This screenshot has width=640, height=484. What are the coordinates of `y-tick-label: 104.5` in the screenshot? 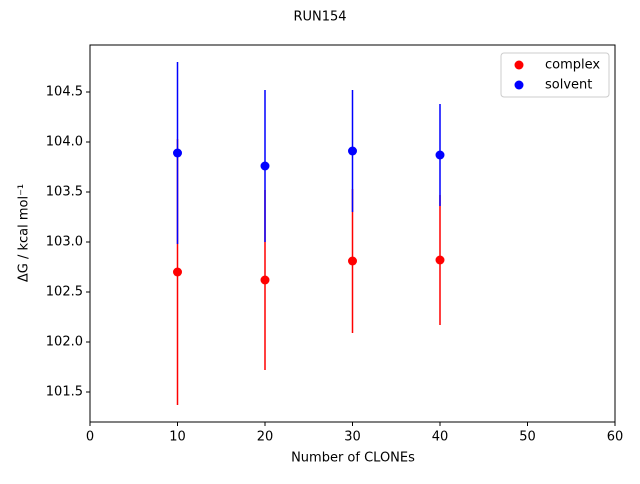 It's located at (64, 92).